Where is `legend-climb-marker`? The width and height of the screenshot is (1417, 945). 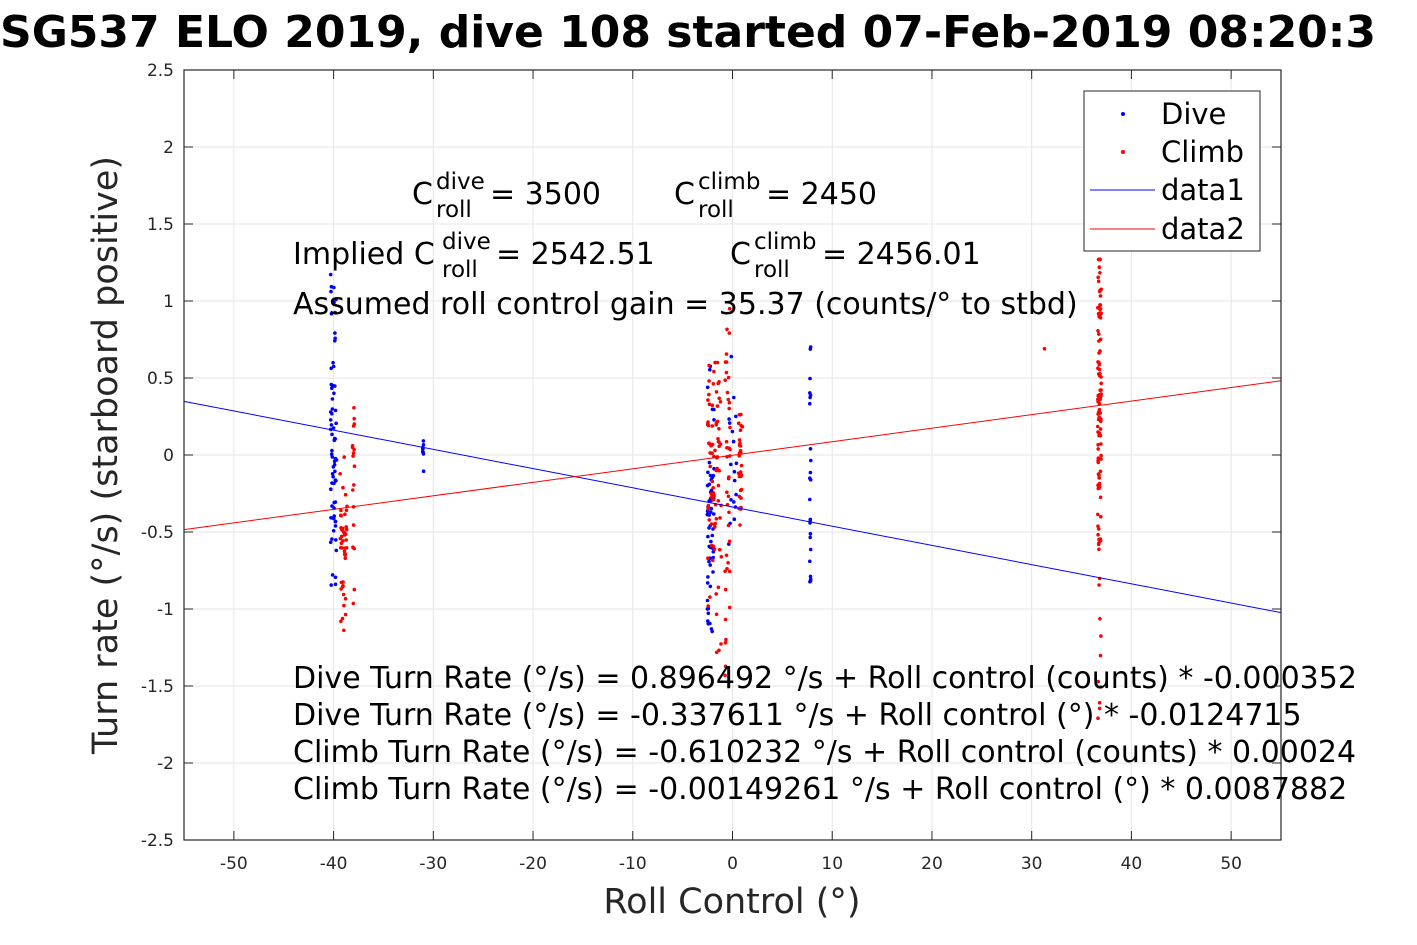
legend-climb-marker is located at coordinates (1123, 152).